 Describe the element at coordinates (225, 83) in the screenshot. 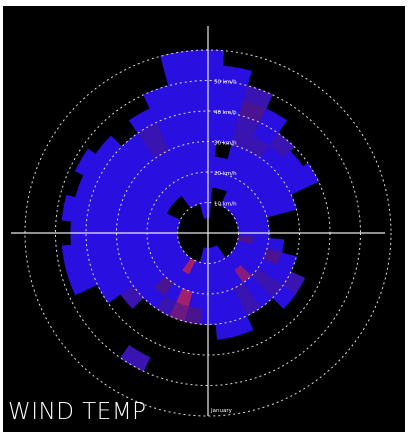

I see `ring-label-50: 50 km/h` at that location.